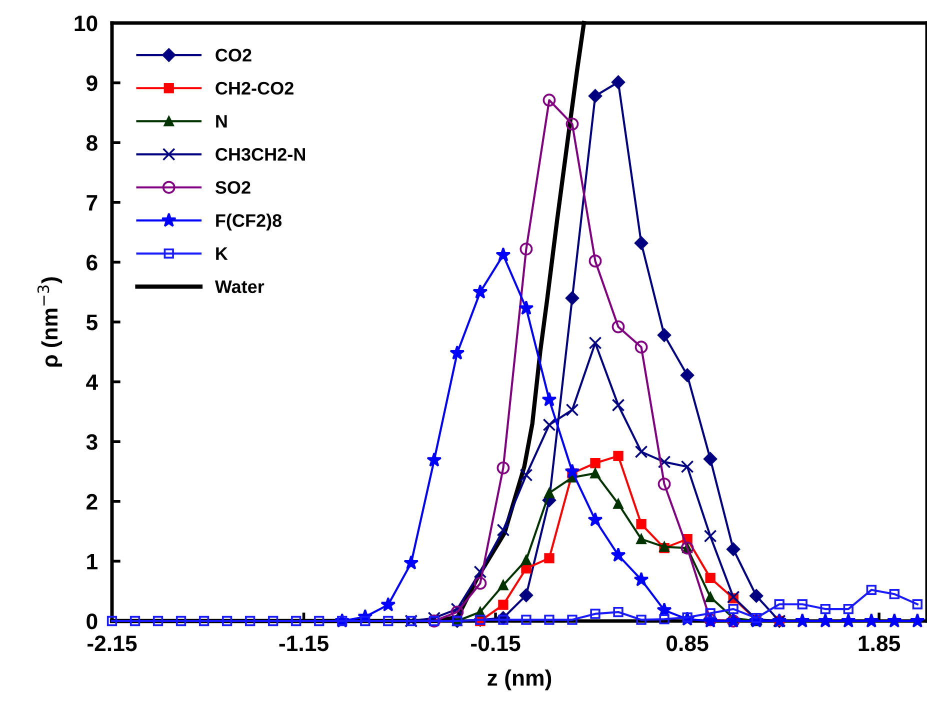 The height and width of the screenshot is (724, 927). I want to click on legend-label: CH2-CO2, so click(255, 88).